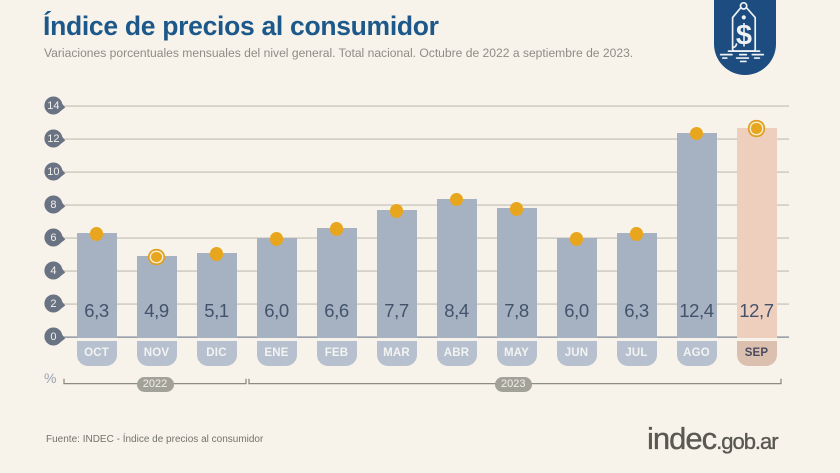  Describe the element at coordinates (53, 271) in the screenshot. I see `svg-text: 4` at that location.